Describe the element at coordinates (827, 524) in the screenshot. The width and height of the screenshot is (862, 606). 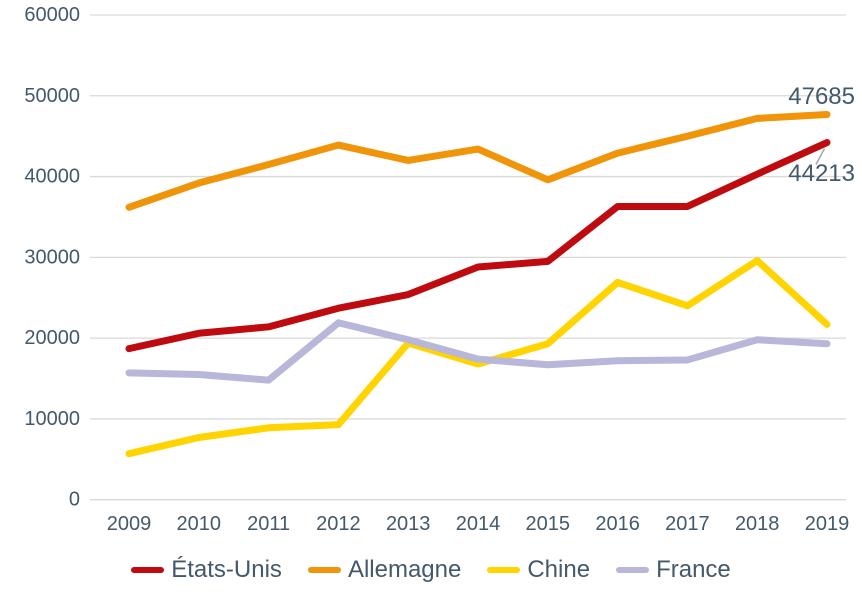
I see `x-tick-label: 2019` at that location.